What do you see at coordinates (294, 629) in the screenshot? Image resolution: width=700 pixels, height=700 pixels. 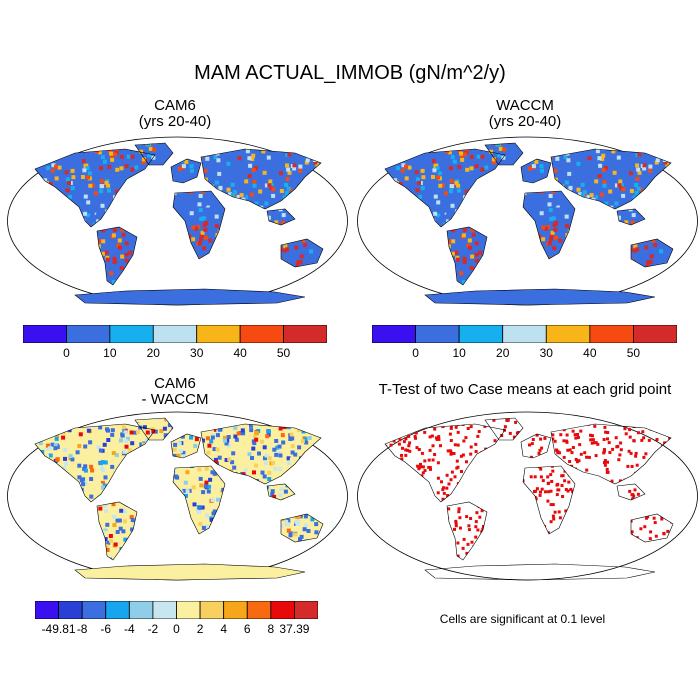 I see `colorbar-tick-label: 37.39` at bounding box center [294, 629].